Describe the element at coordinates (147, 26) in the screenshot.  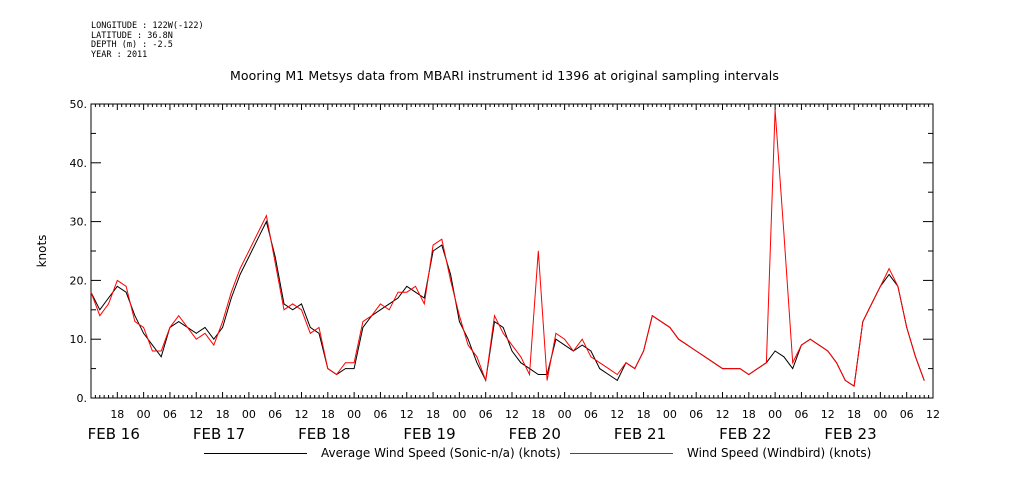
I see `longitude-label: LONGITUDE : 122W(-122)` at that location.